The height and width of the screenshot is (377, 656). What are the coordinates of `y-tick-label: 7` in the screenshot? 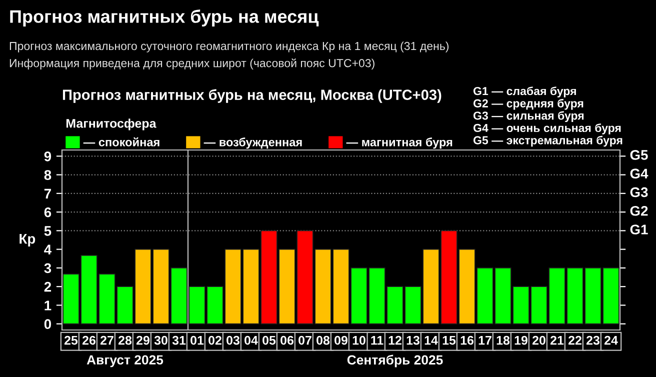 It's located at (47, 193).